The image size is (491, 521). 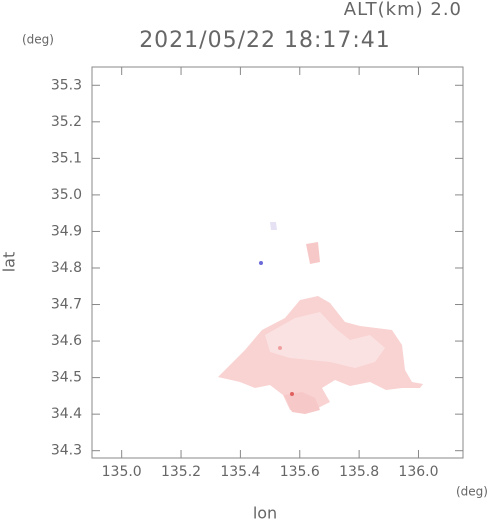 I want to click on y-unit: (deg), so click(x=38, y=40).